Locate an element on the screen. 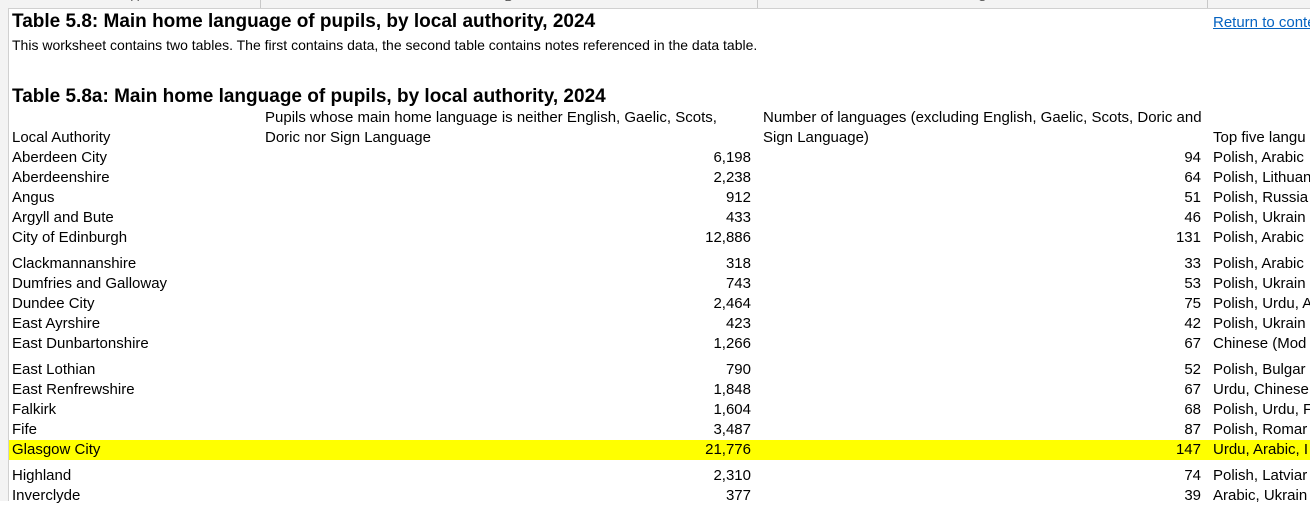 The image size is (1310, 506). pupils-cell: 12,886 is located at coordinates (728, 237).